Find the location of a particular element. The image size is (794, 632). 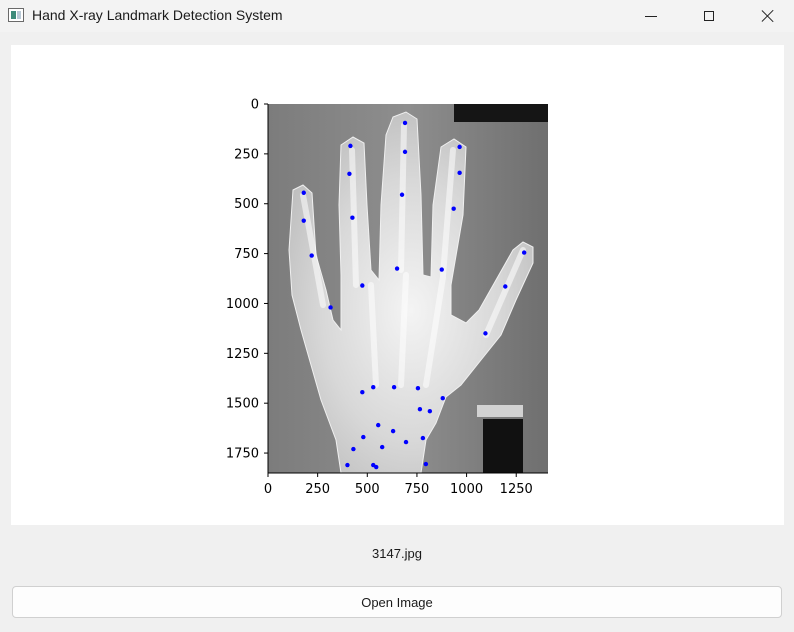

maximize-icon is located at coordinates (709, 16).